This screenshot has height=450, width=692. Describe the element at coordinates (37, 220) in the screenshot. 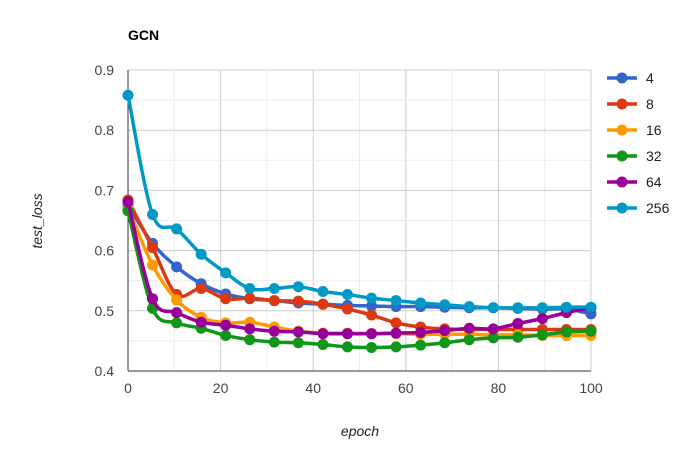

I see `y-axis-label: test_loss` at that location.